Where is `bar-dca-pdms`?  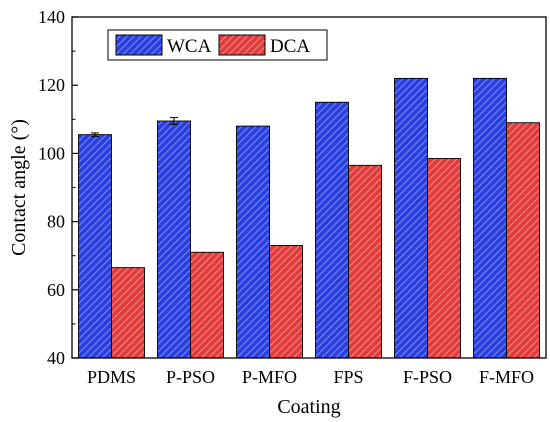
bar-dca-pdms is located at coordinates (128, 313).